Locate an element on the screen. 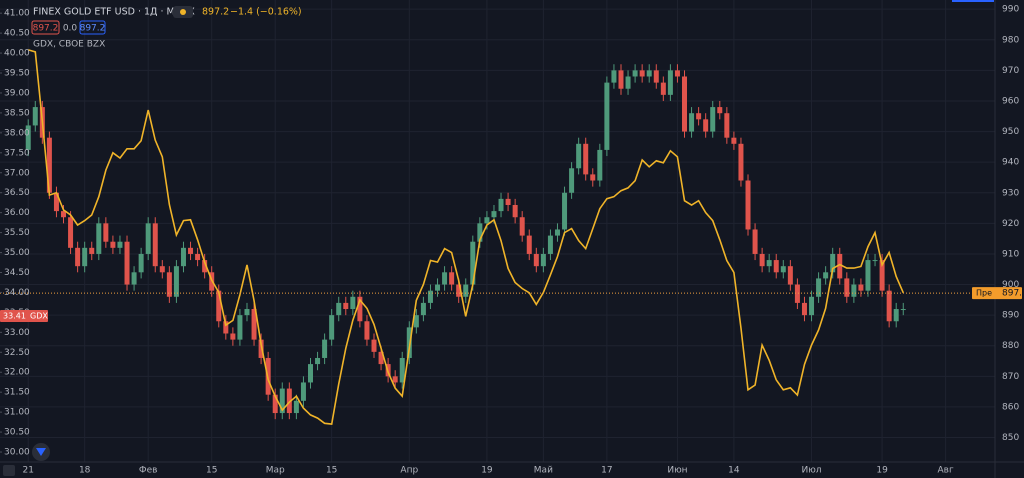 The image size is (1024, 478). y2-tick-label: 39.50 is located at coordinates (17, 74).